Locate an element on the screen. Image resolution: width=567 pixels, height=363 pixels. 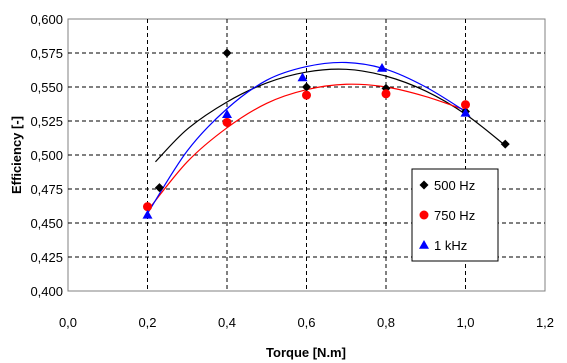
x-tick-label: 1,2 is located at coordinates (545, 322).